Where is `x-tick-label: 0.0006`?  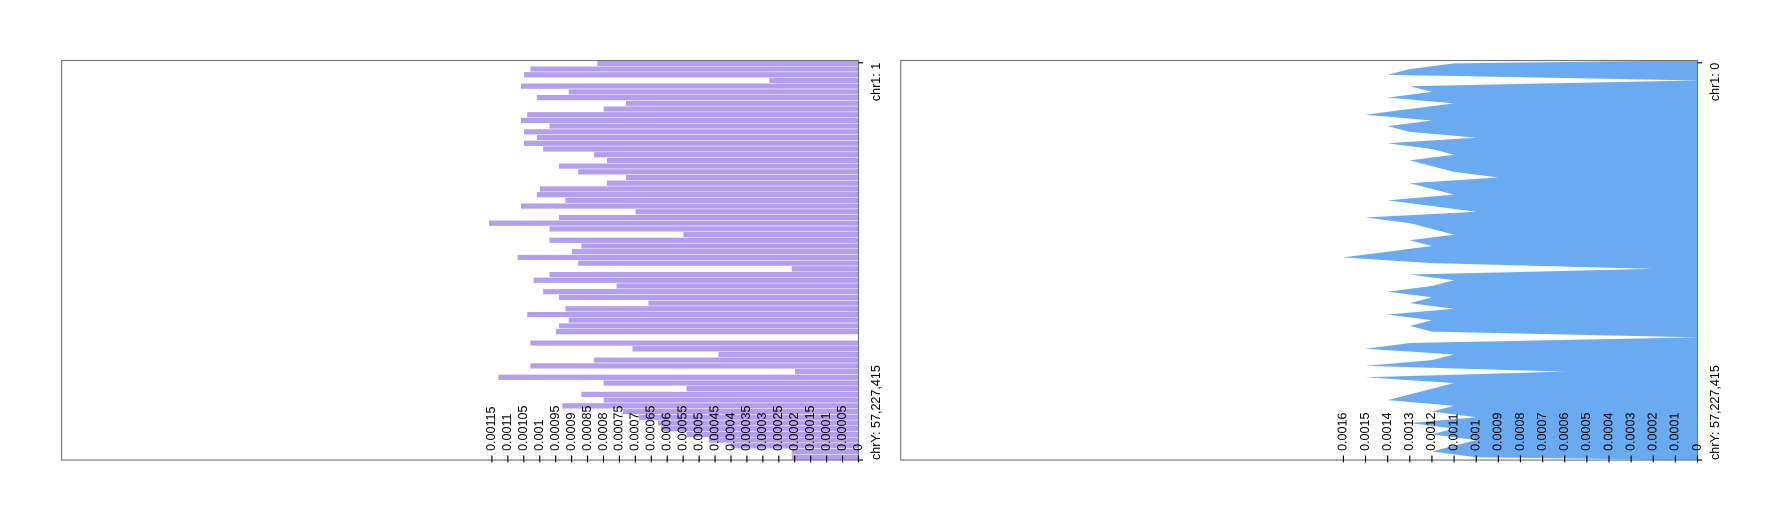 x-tick-label: 0.0006 is located at coordinates (1564, 432).